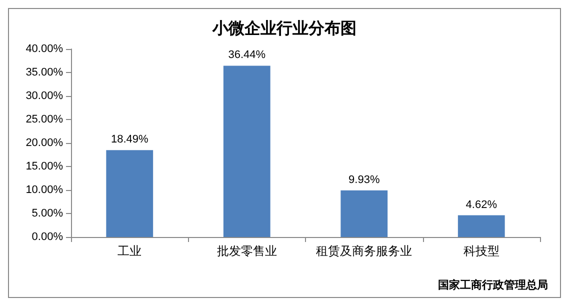 The image size is (569, 306). Describe the element at coordinates (493, 285) in the screenshot. I see `text: 国家工商行政管理总局` at that location.